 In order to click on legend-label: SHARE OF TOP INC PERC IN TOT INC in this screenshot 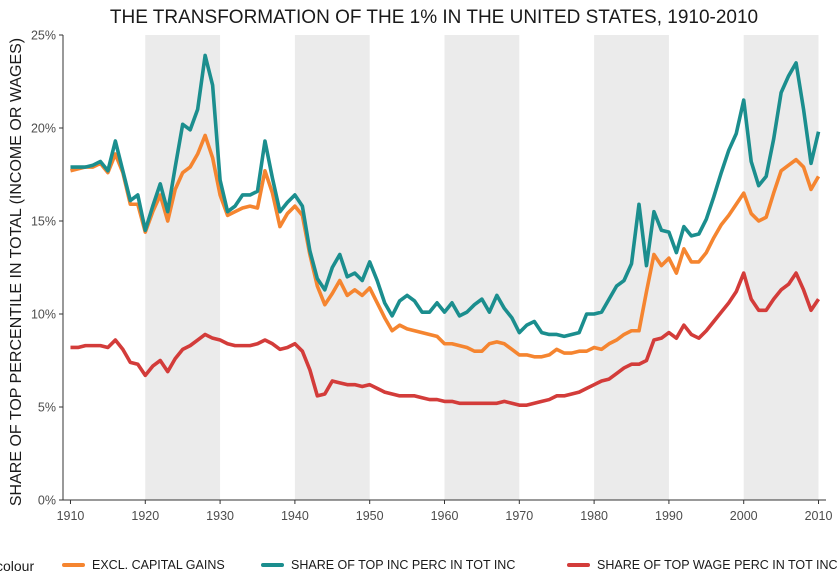, I will do `click(403, 565)`.